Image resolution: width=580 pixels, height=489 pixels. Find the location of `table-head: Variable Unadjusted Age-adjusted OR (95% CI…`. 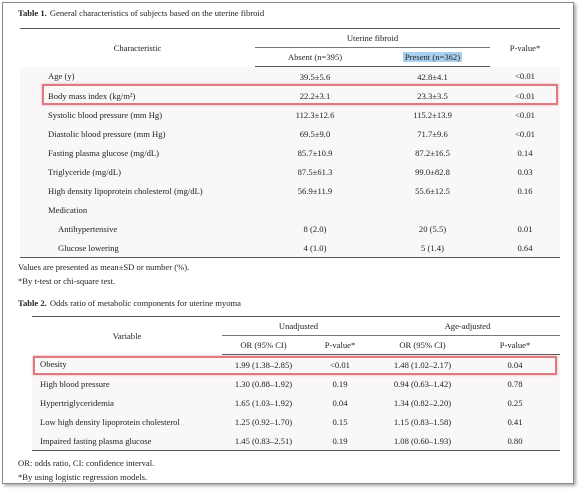

table-head: Variable Unadjusted Age-adjusted OR (95% CI… is located at coordinates (296, 335).